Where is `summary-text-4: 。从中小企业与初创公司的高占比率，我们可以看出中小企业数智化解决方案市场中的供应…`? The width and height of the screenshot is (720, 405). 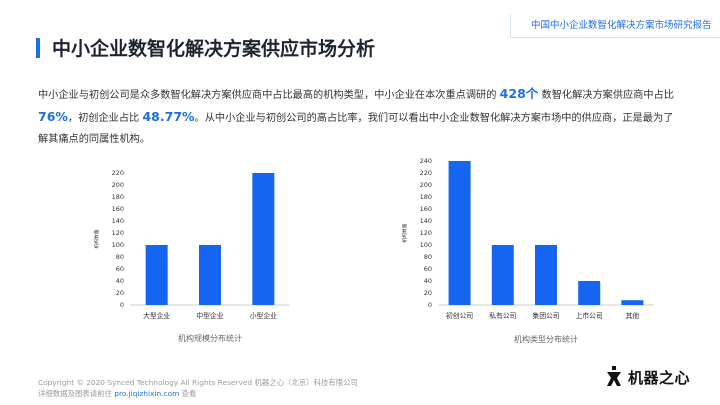 summary-text-4: 。从中小企业与初创公司的高占比率，我们可以看出中小企业数智化解决方案市场中的供应… is located at coordinates (356, 129).